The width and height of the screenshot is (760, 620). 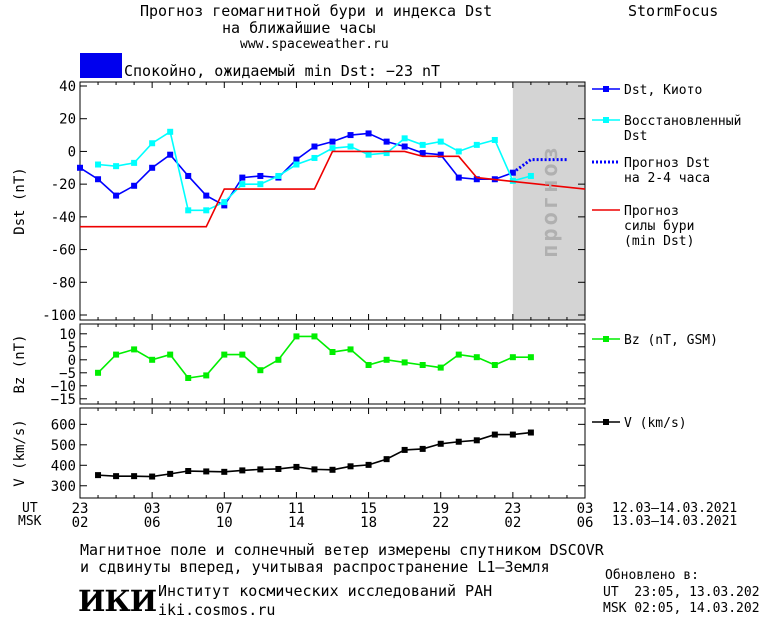 What do you see at coordinates (63, 466) in the screenshot?
I see `y-tick-label: 400` at bounding box center [63, 466].